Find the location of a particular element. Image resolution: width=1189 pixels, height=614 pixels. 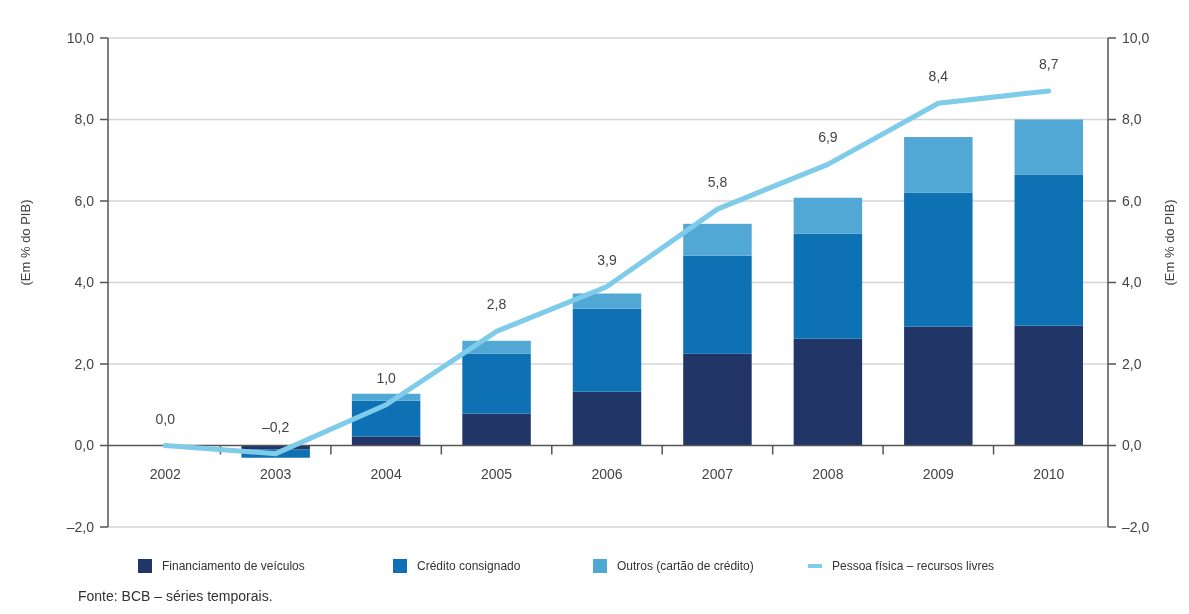

x-tick-label: 2005 is located at coordinates (496, 473).